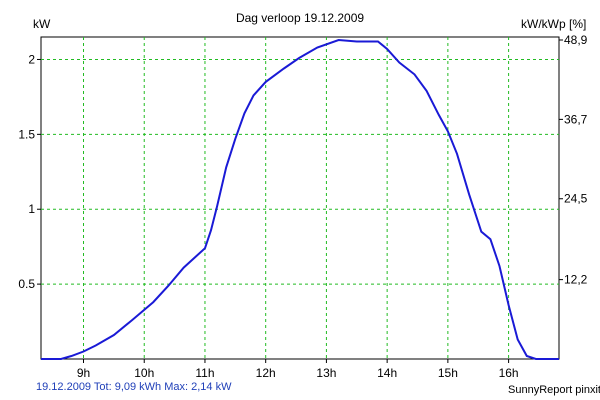 The height and width of the screenshot is (400, 600). What do you see at coordinates (26, 134) in the screenshot?
I see `y-left-tick-label: 1.5` at bounding box center [26, 134].